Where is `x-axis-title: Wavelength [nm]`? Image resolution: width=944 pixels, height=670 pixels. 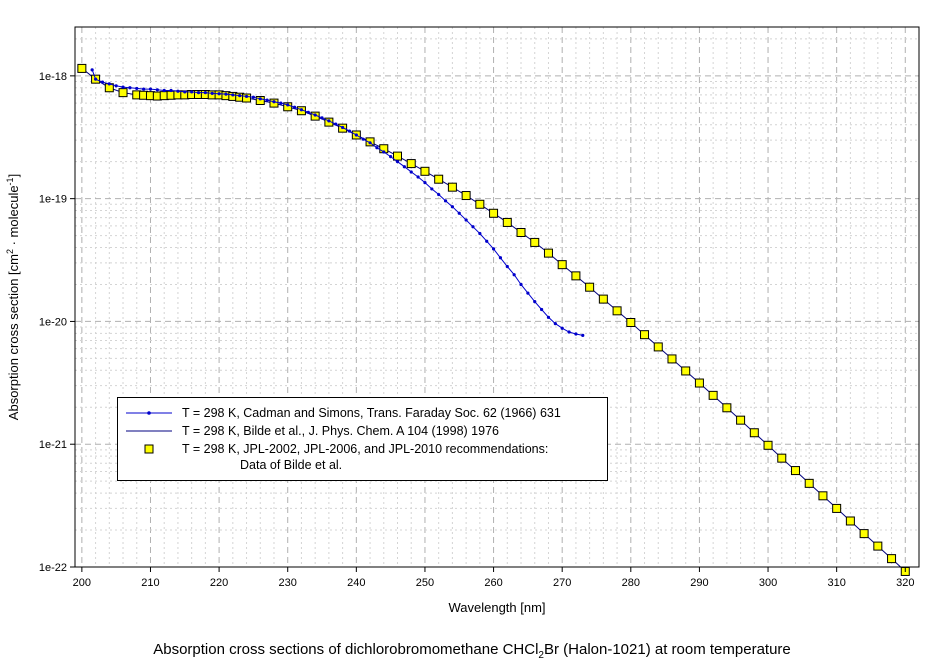 x-axis-title: Wavelength [nm] is located at coordinates (496, 607).